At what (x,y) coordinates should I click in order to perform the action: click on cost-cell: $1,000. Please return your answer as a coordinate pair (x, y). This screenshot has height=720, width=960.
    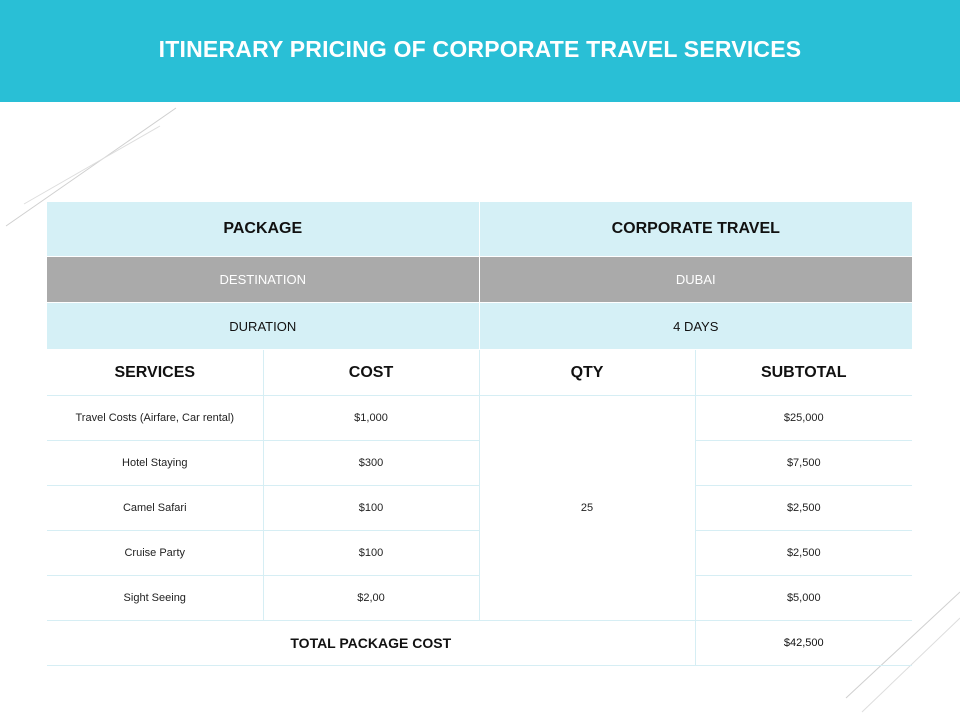
    Looking at the image, I should click on (371, 418).